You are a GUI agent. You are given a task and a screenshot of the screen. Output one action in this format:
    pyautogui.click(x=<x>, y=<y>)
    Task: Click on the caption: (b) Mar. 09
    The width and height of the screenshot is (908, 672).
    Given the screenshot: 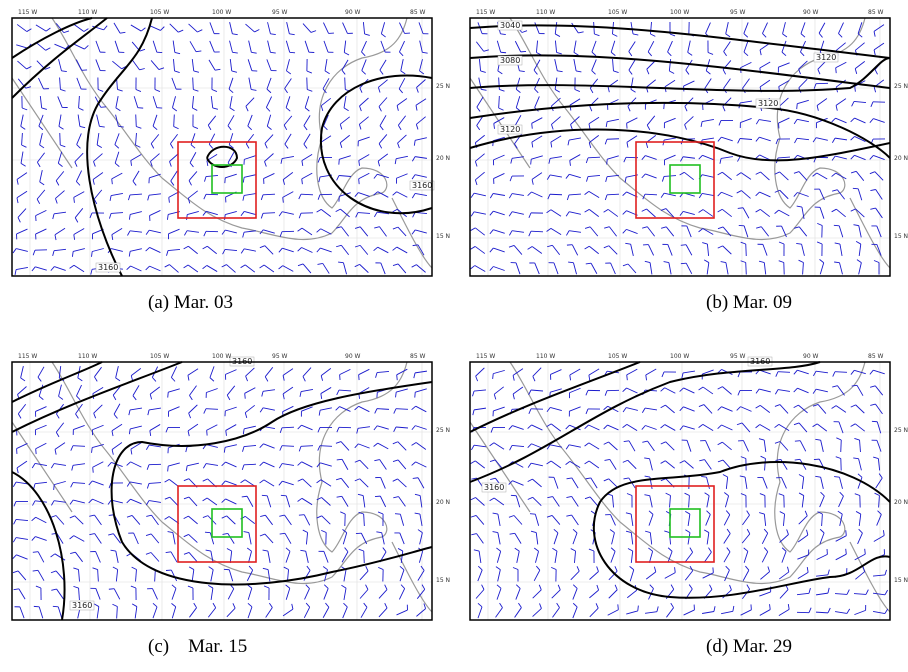 What is the action you would take?
    pyautogui.click(x=749, y=302)
    